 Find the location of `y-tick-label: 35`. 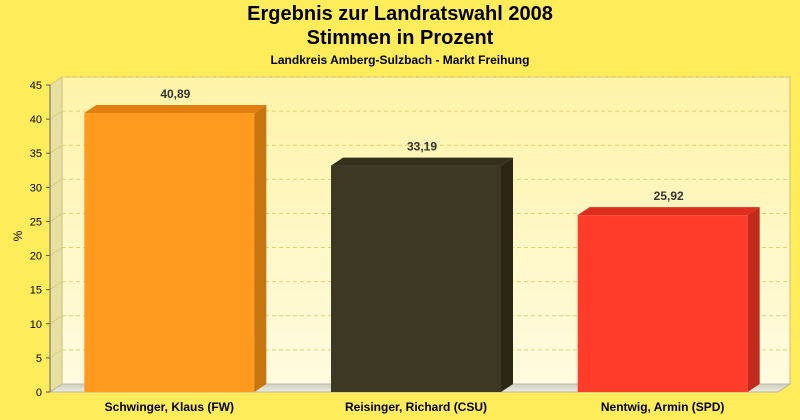

y-tick-label: 35 is located at coordinates (36, 154).